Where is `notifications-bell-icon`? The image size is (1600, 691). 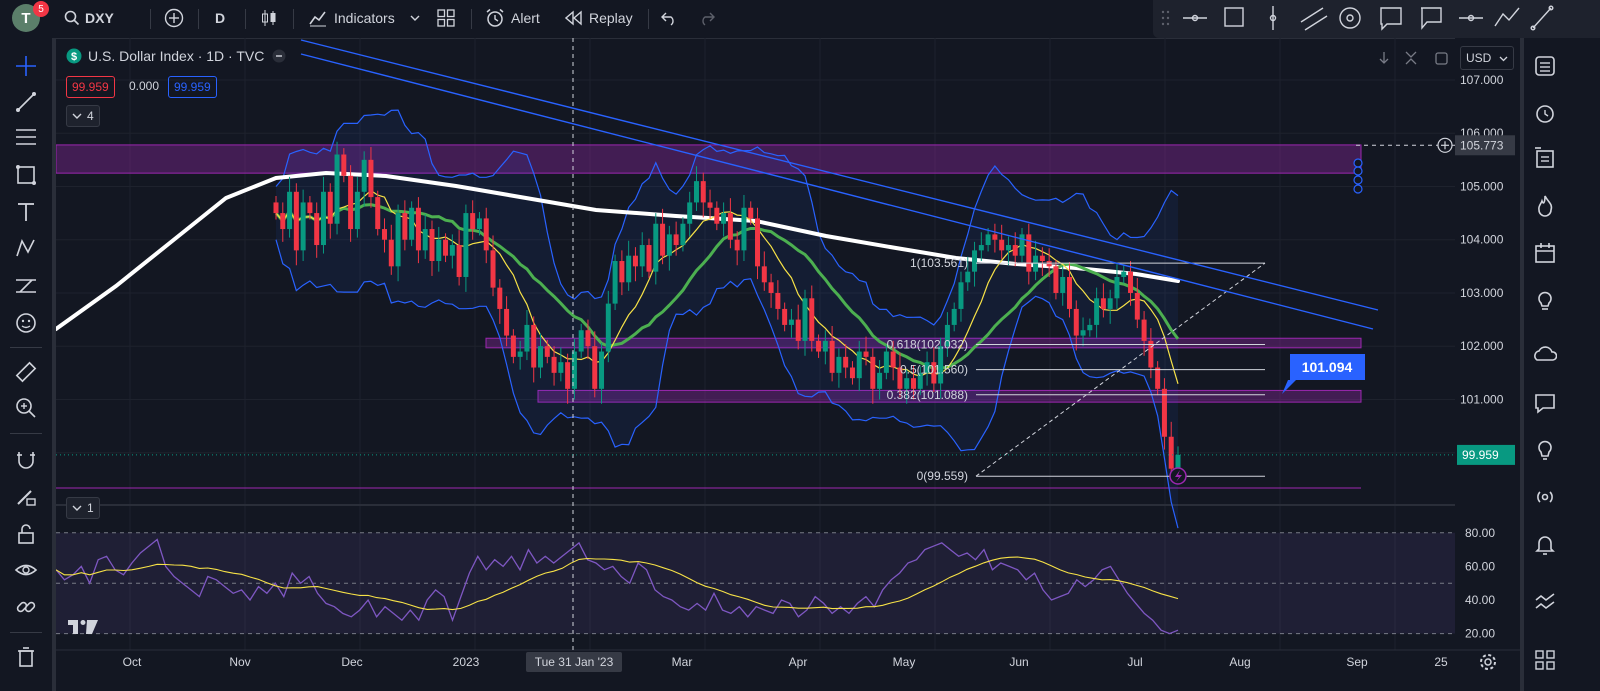
notifications-bell-icon is located at coordinates (1545, 544).